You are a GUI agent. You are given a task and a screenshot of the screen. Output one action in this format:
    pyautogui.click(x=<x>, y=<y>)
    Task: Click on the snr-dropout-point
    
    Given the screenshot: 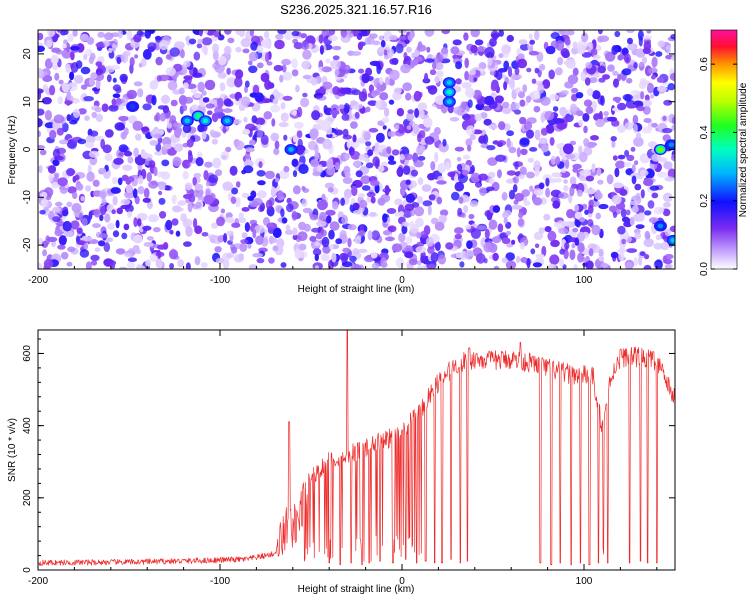 What is the action you would take?
    pyautogui.click(x=640, y=561)
    